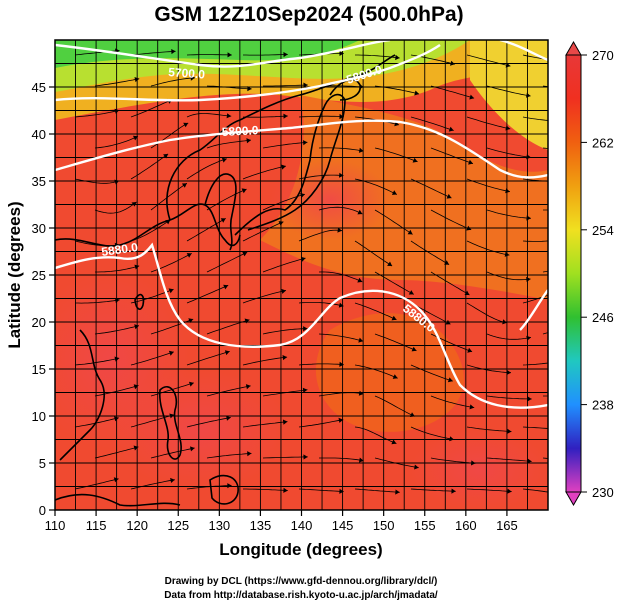  I want to click on colorbar-tick-label: 270, so click(603, 55).